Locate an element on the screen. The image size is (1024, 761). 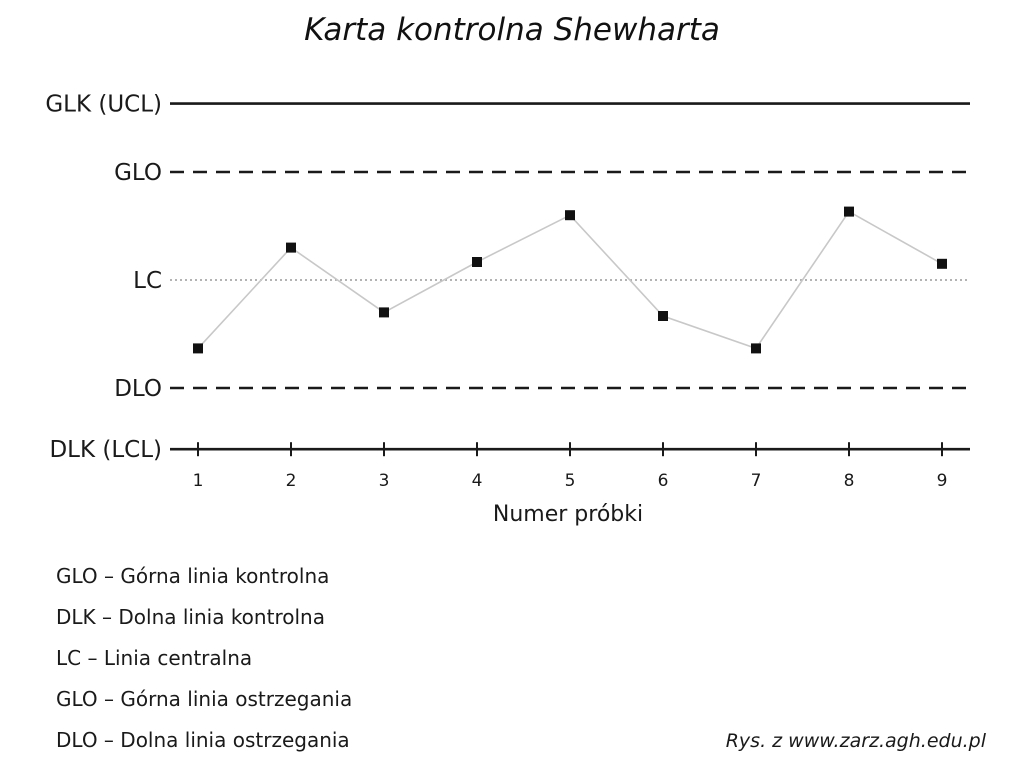
x-axis-label: Numer próbki is located at coordinates (568, 514).